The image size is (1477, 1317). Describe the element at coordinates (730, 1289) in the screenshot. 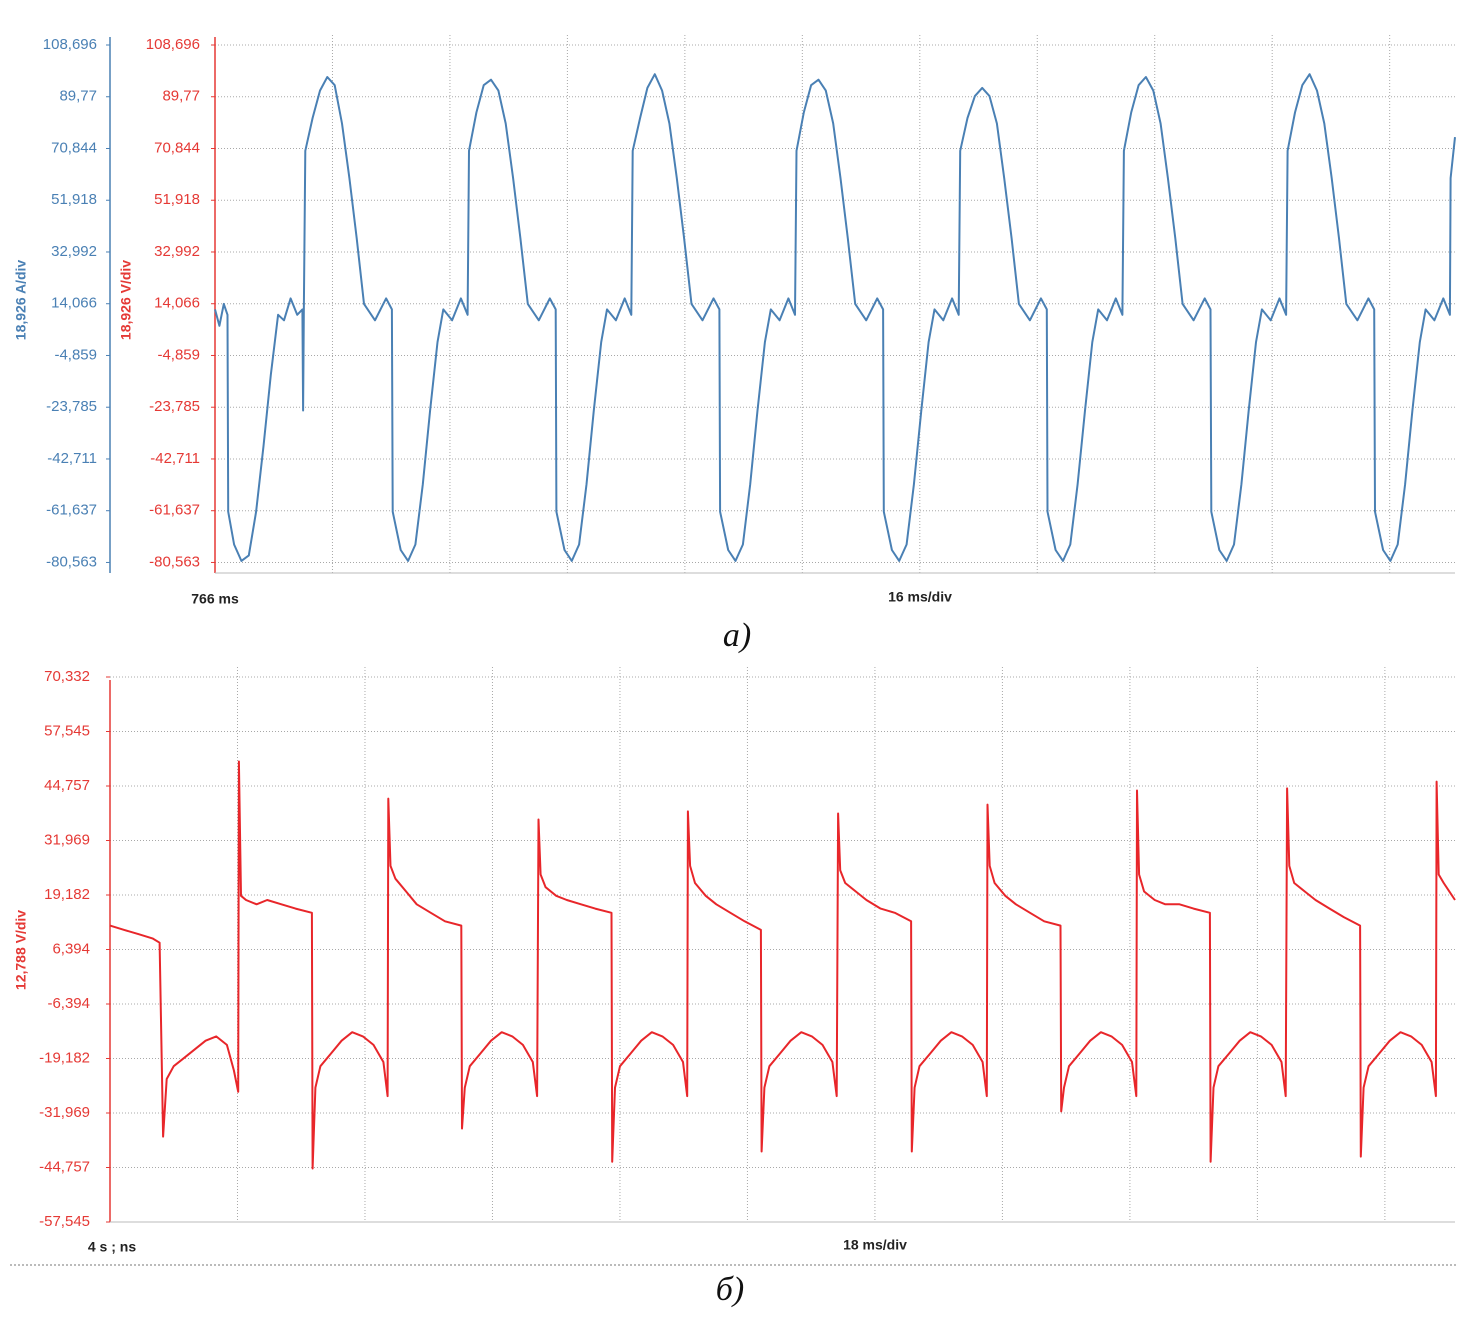

I see `caption: б)` at that location.